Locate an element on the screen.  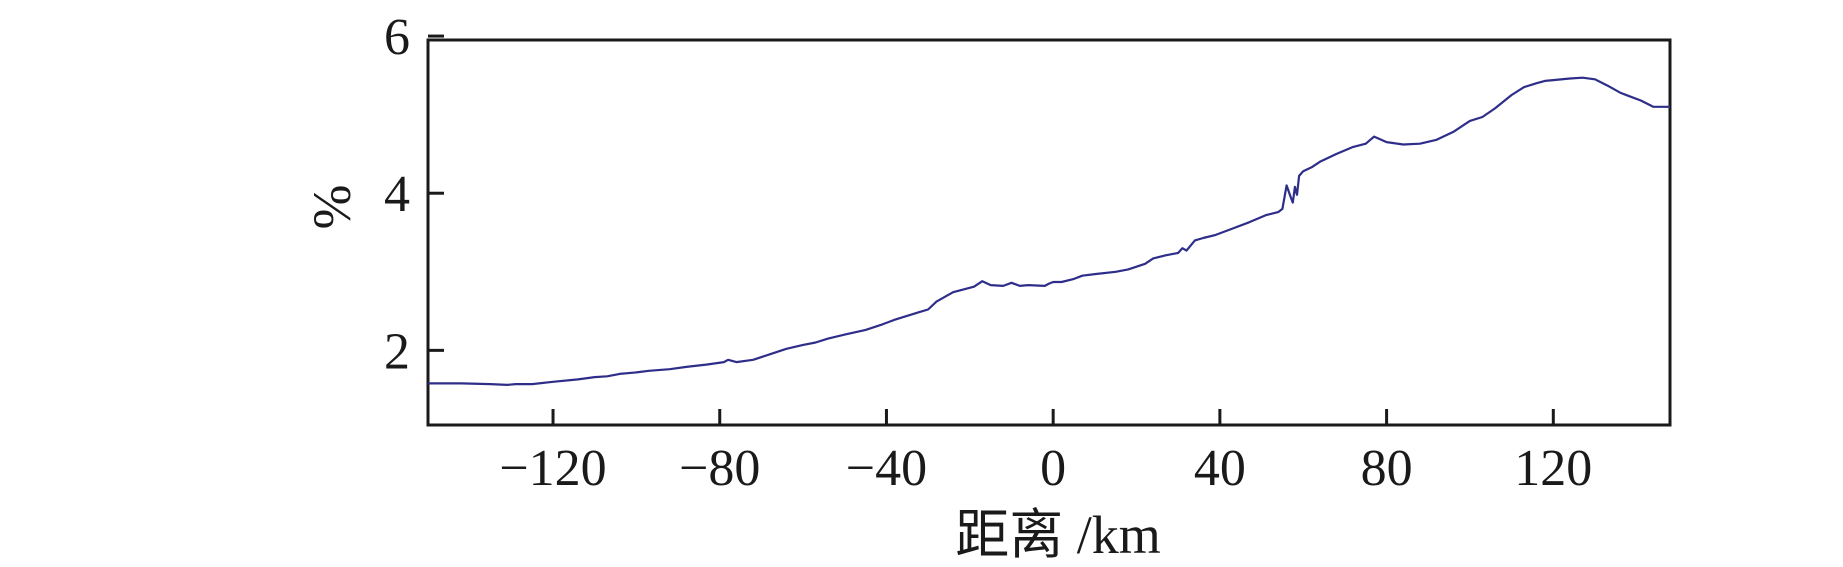
y-tick-label: 6 is located at coordinates (397, 37).